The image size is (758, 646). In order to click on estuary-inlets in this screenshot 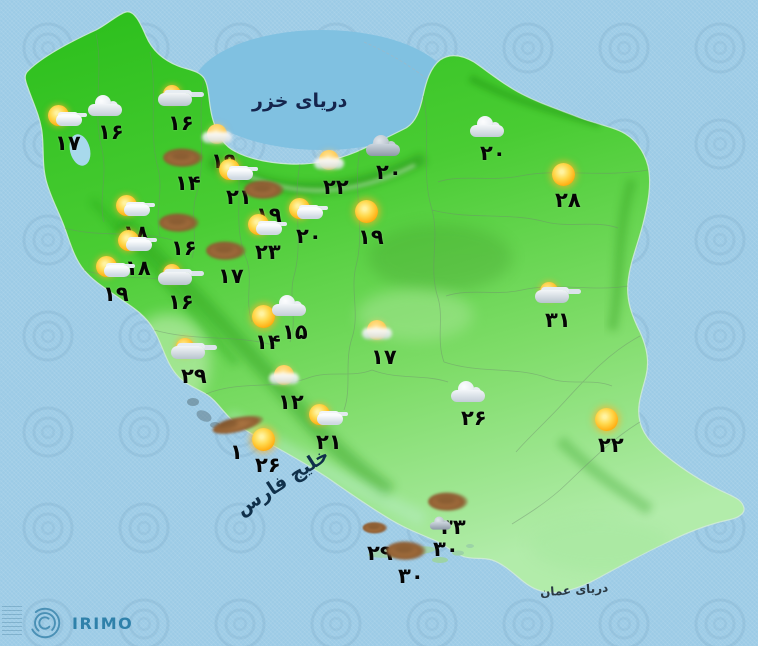, I will do `click(203, 413)`.